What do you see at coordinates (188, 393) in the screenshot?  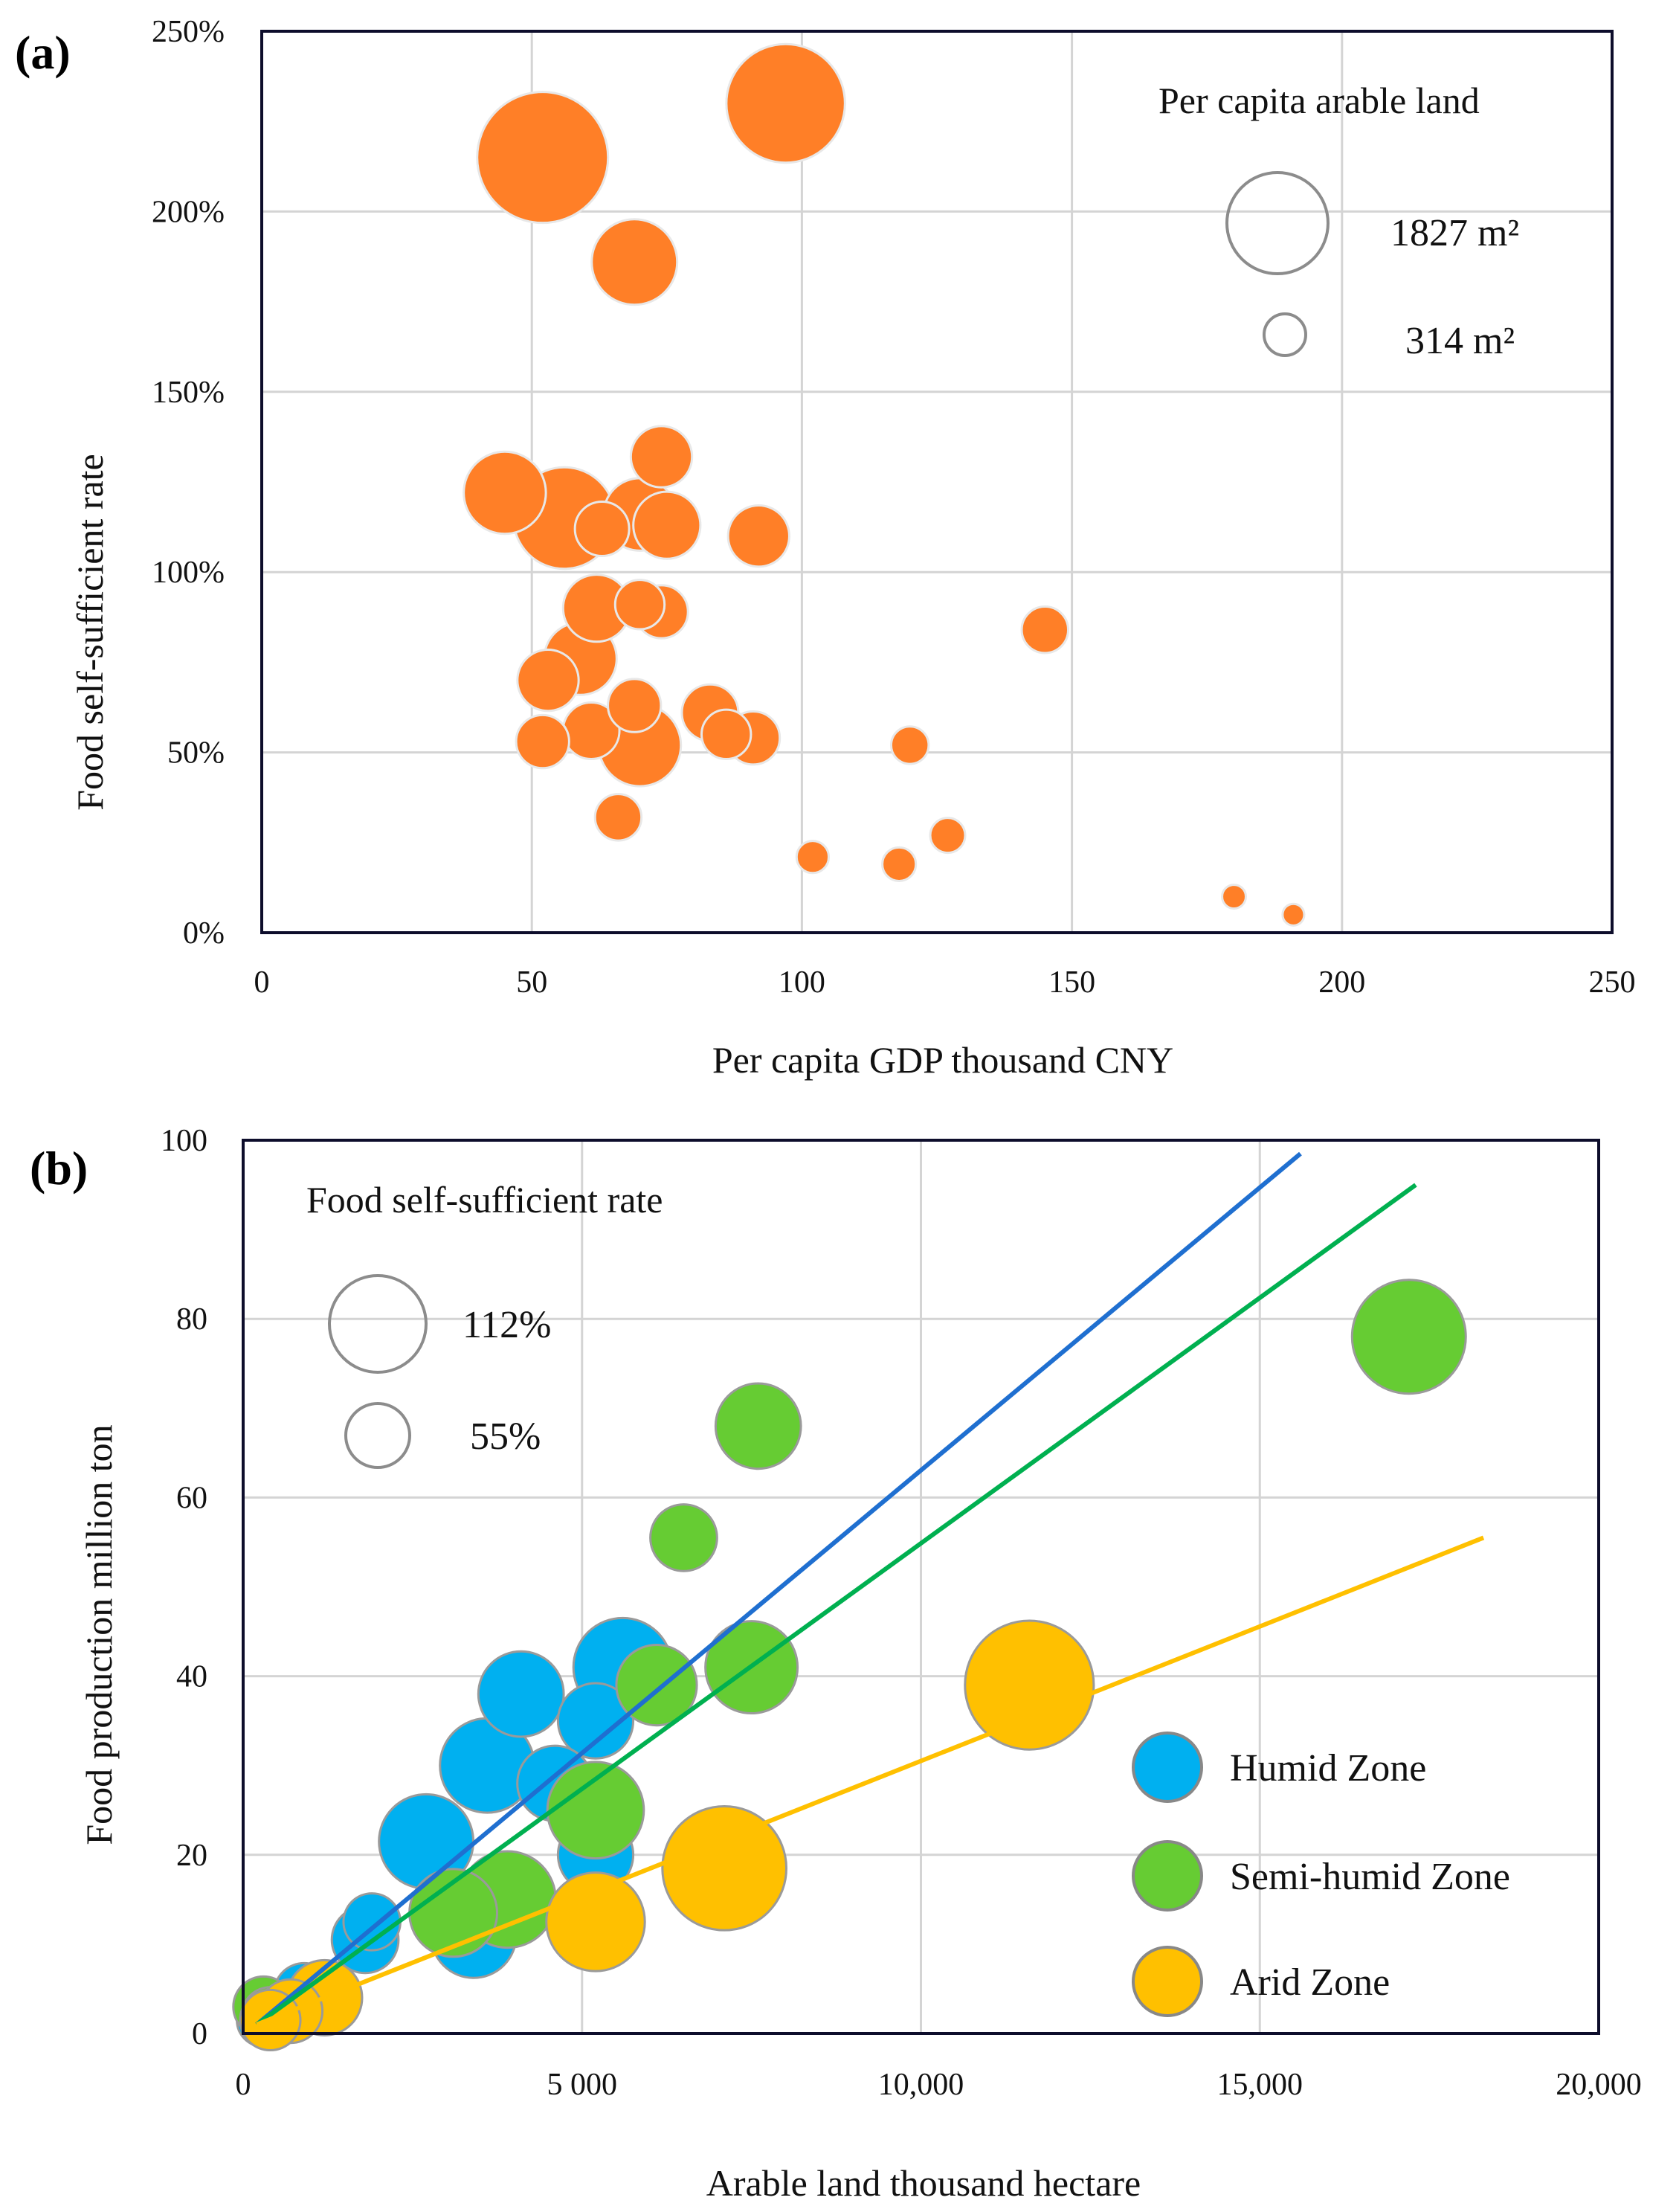 I see `y-tick-label: 150%` at bounding box center [188, 393].